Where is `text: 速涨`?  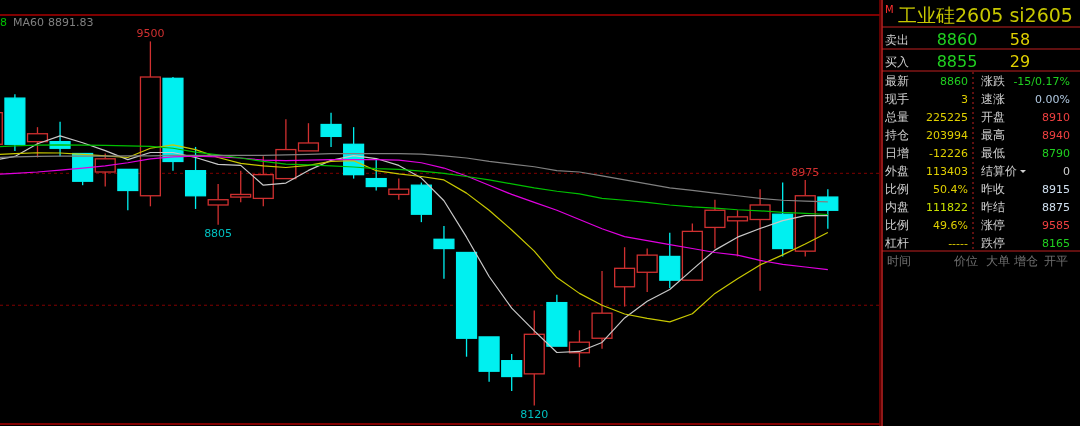 text: 速涨 is located at coordinates (993, 99).